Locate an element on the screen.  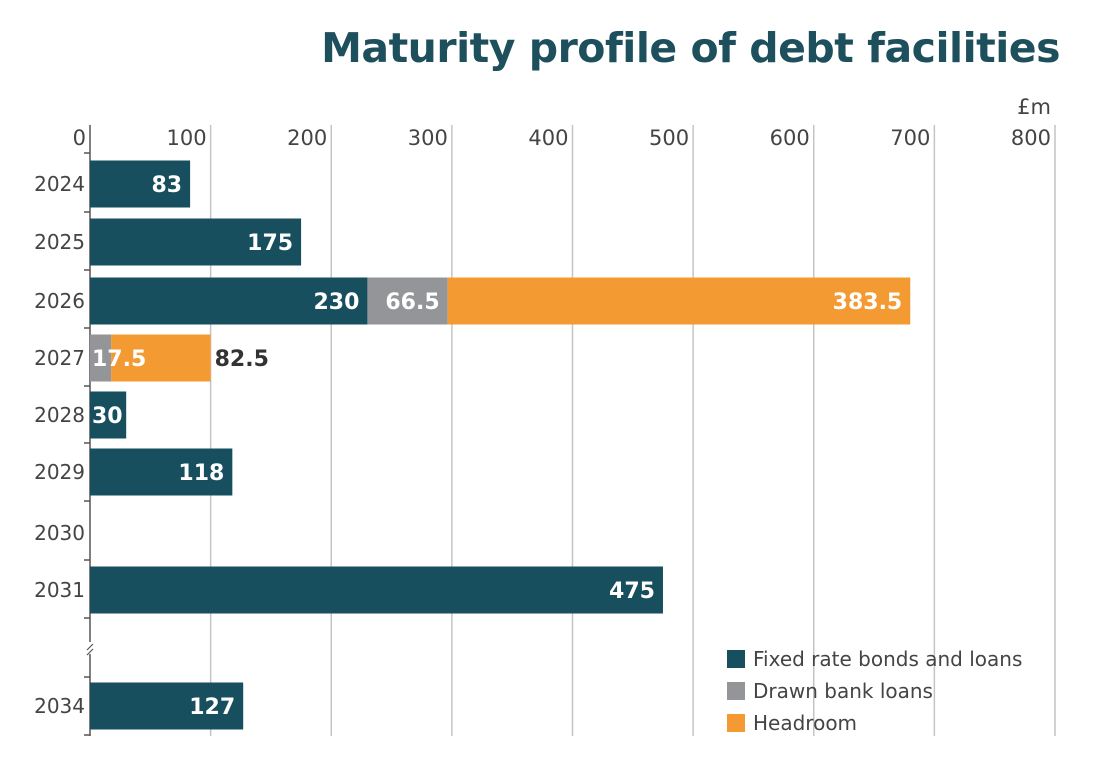
x-tick-label: 100 is located at coordinates (187, 138).